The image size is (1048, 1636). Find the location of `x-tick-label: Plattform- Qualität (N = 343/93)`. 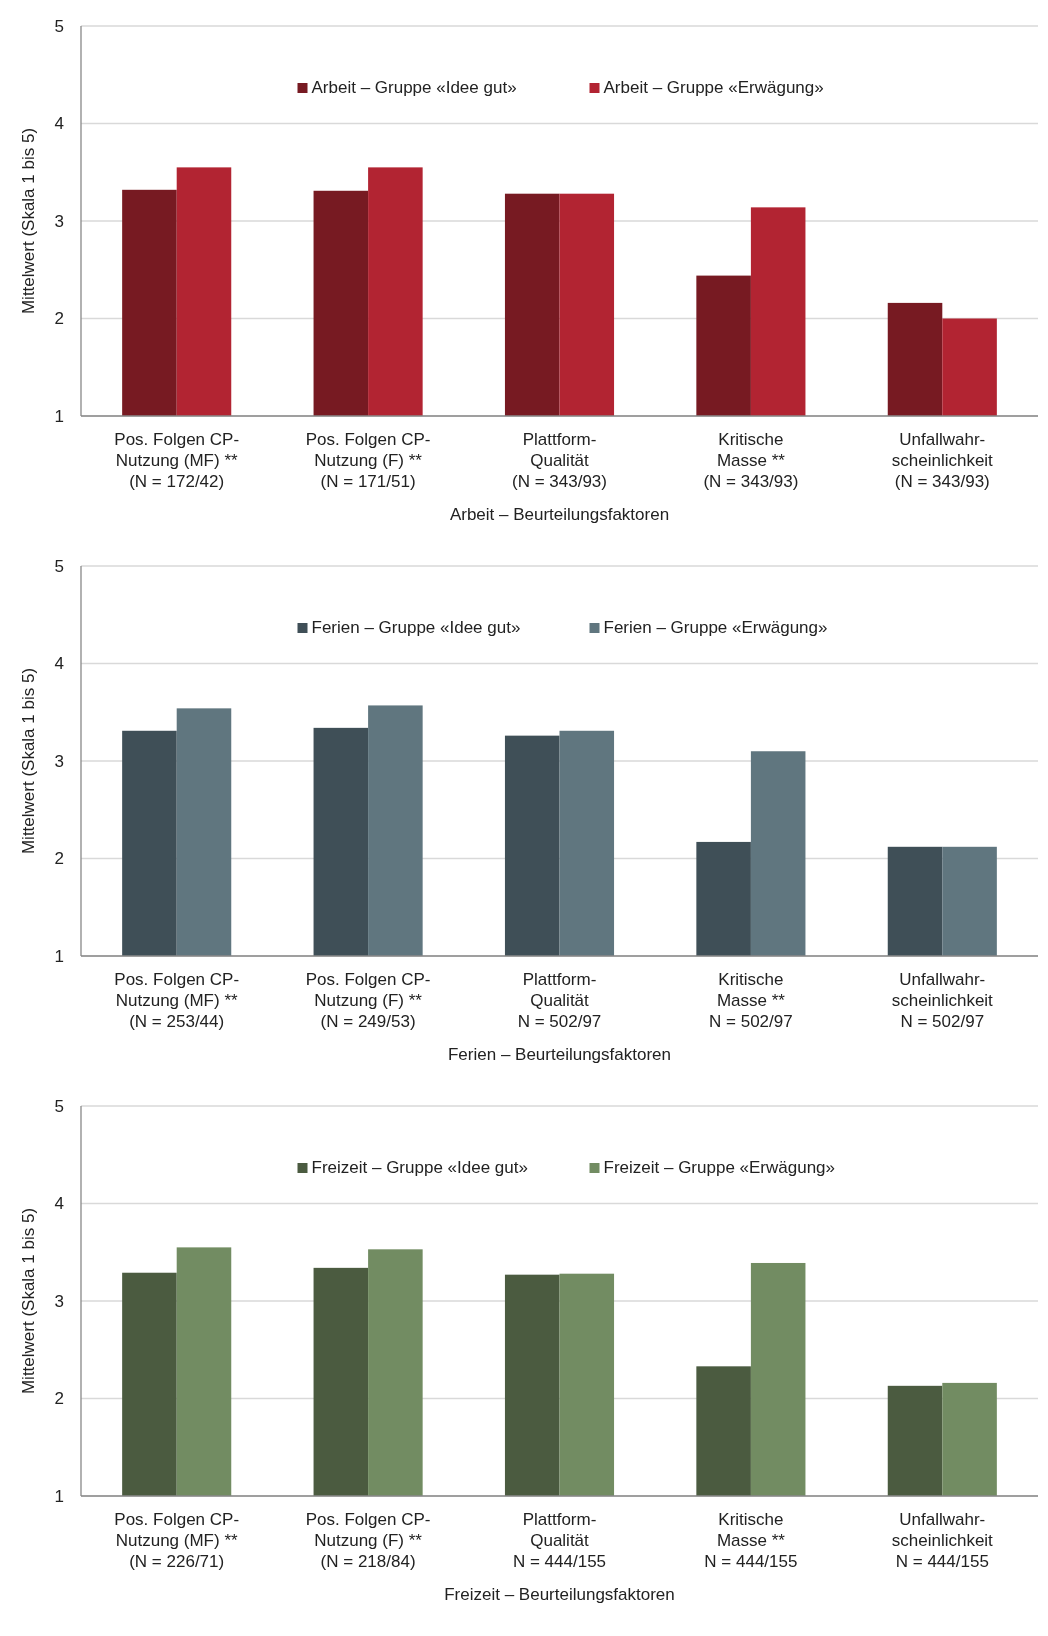

x-tick-label: Plattform- Qualität (N = 343/93) is located at coordinates (559, 460).